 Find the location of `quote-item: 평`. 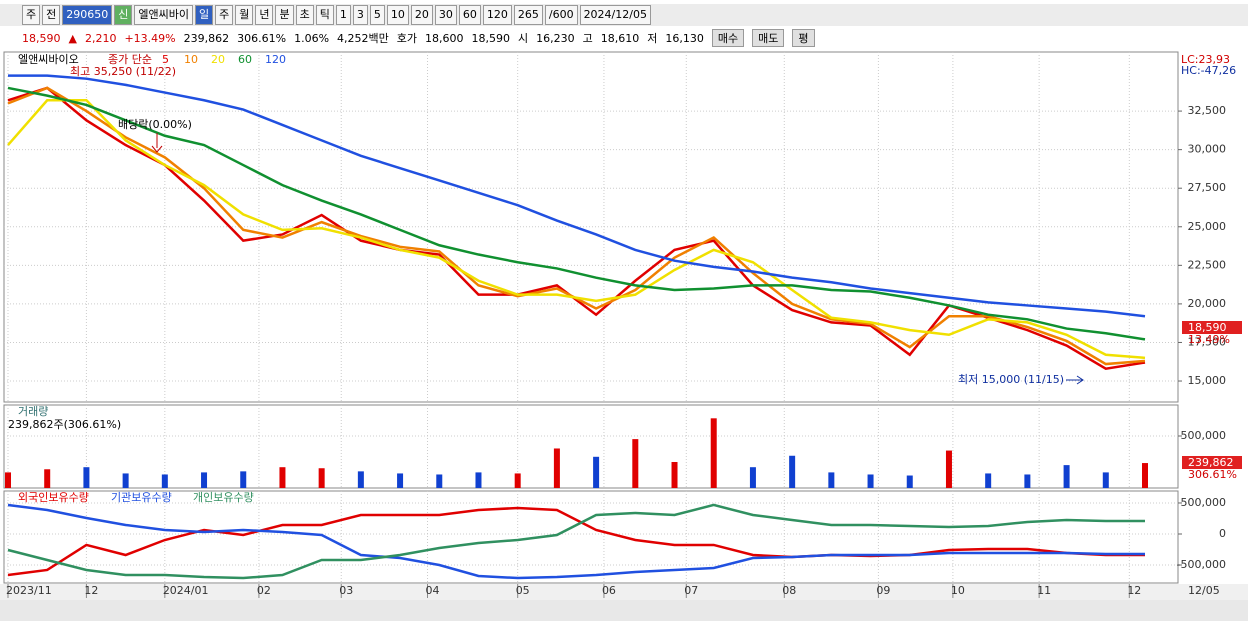

quote-item: 평 is located at coordinates (803, 38).